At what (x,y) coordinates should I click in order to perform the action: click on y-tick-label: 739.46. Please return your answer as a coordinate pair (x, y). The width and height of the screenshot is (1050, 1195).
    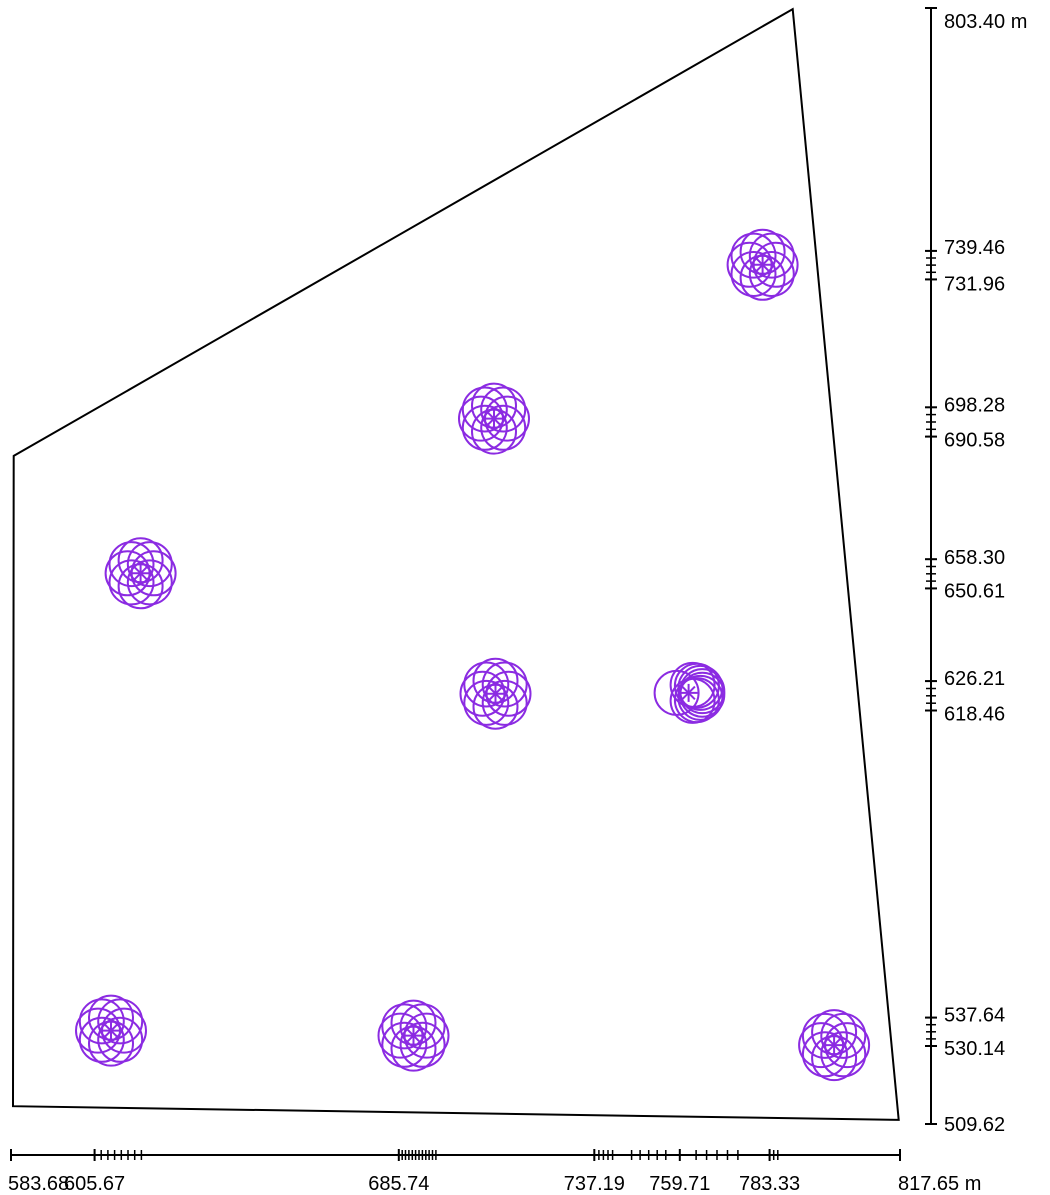
    Looking at the image, I should click on (974, 248).